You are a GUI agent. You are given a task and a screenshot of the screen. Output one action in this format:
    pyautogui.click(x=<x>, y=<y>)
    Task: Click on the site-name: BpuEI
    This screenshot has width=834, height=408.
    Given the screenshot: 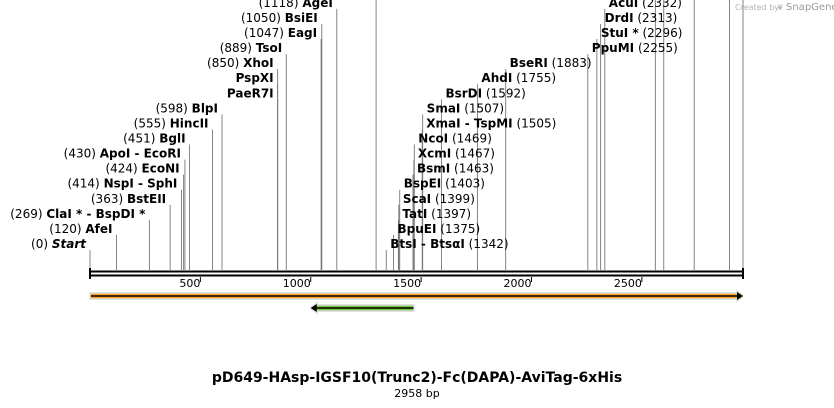 What is the action you would take?
    pyautogui.click(x=417, y=229)
    